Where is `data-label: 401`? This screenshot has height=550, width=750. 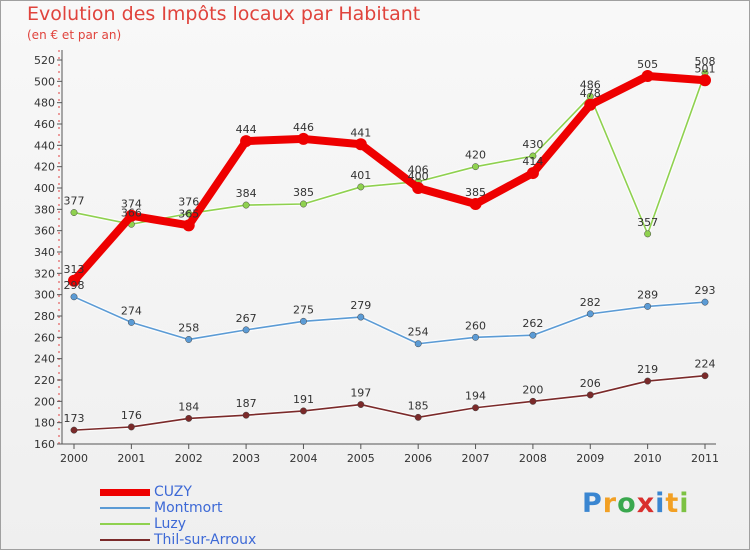
data-label: 401 is located at coordinates (360, 175).